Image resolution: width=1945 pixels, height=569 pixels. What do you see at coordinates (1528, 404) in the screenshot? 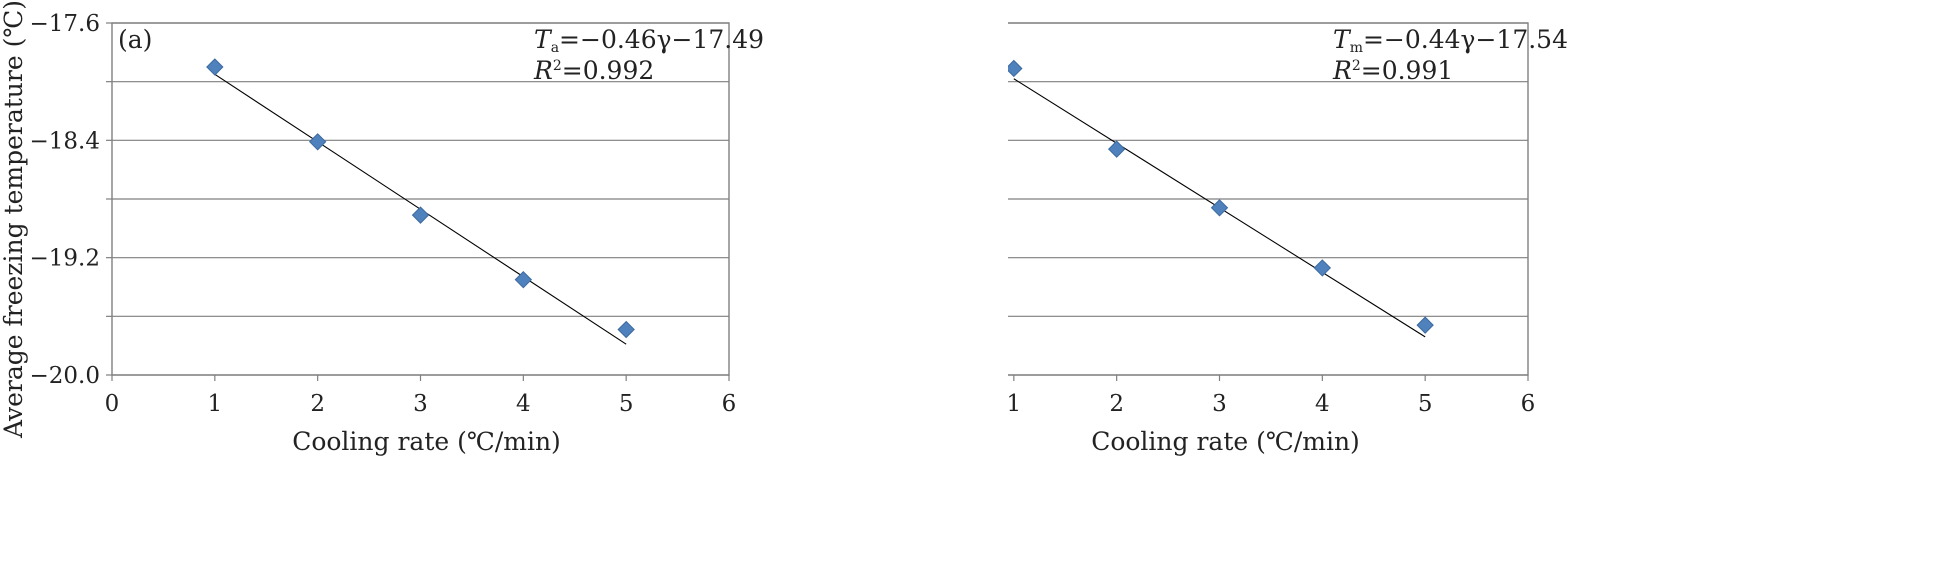
I see `chart-b-x-tick-label: 6` at bounding box center [1528, 404].